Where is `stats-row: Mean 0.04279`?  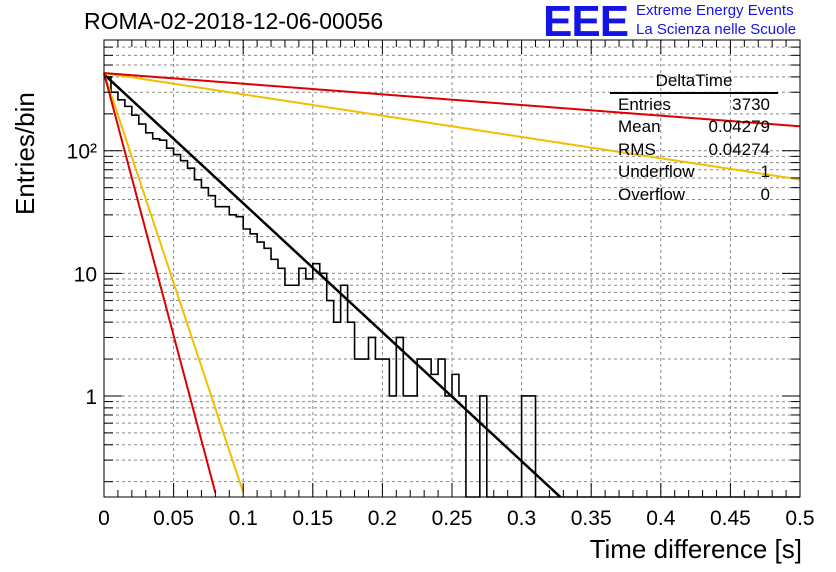
stats-row: Mean 0.04279 is located at coordinates (694, 127).